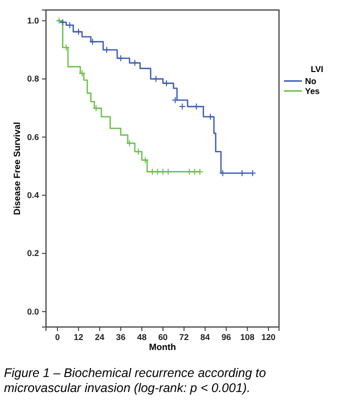  Describe the element at coordinates (163, 337) in the screenshot. I see `x-tick-label: 60` at that location.